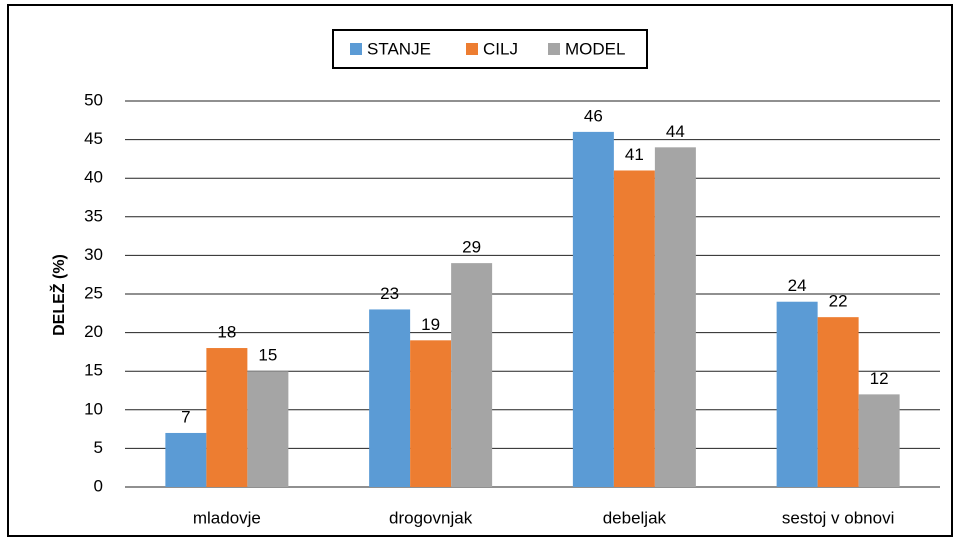  What do you see at coordinates (500, 48) in the screenshot?
I see `legend-label: CILJ` at bounding box center [500, 48].